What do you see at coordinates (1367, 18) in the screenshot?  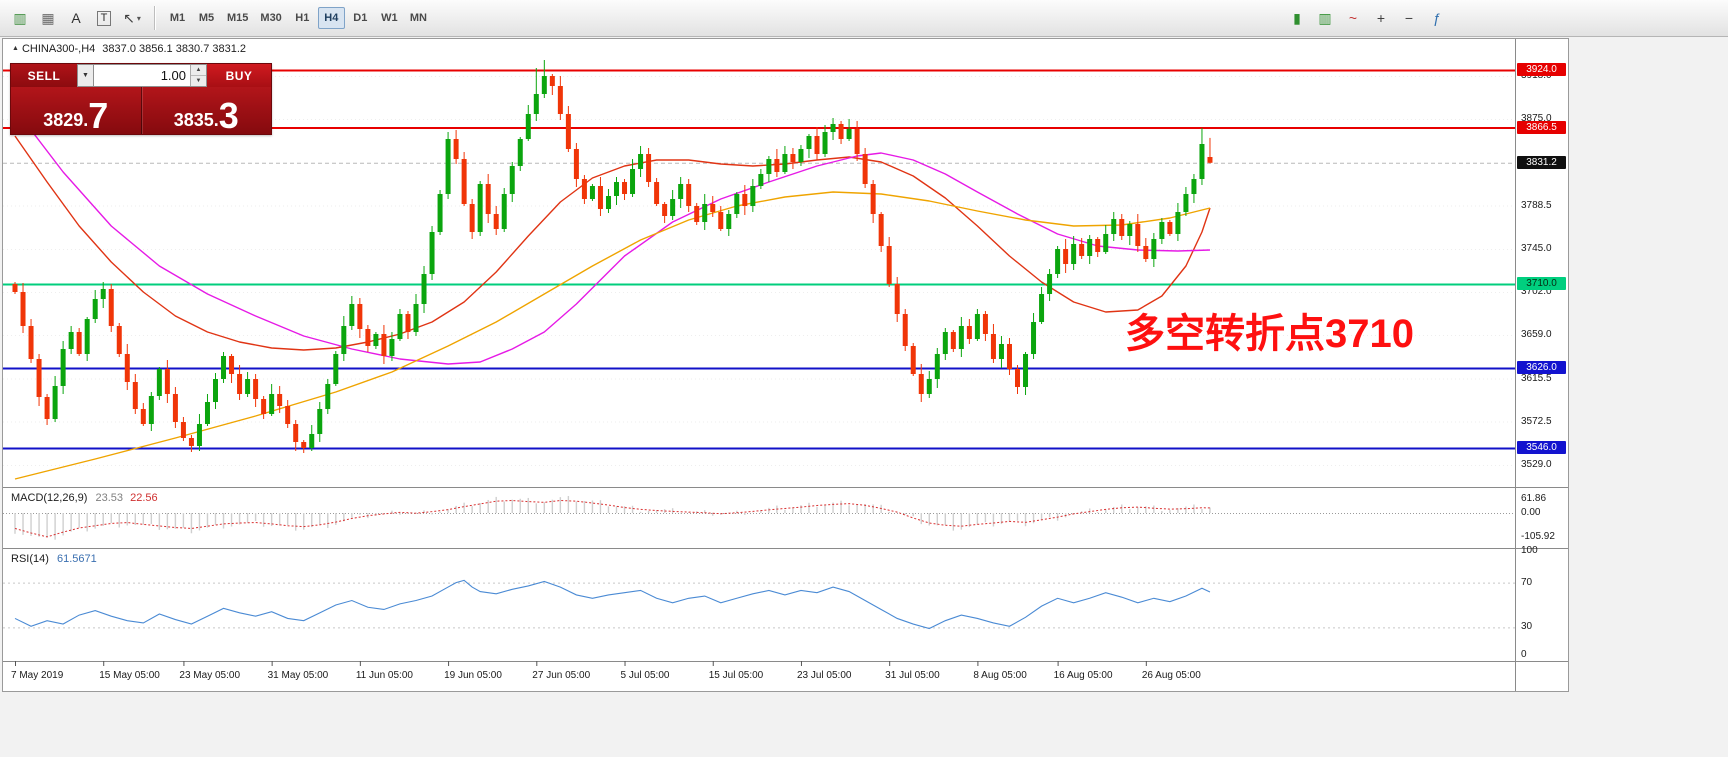 I see `toolbar-right-icons: ▮ ▥ ~ + − ƒ` at bounding box center [1367, 18].